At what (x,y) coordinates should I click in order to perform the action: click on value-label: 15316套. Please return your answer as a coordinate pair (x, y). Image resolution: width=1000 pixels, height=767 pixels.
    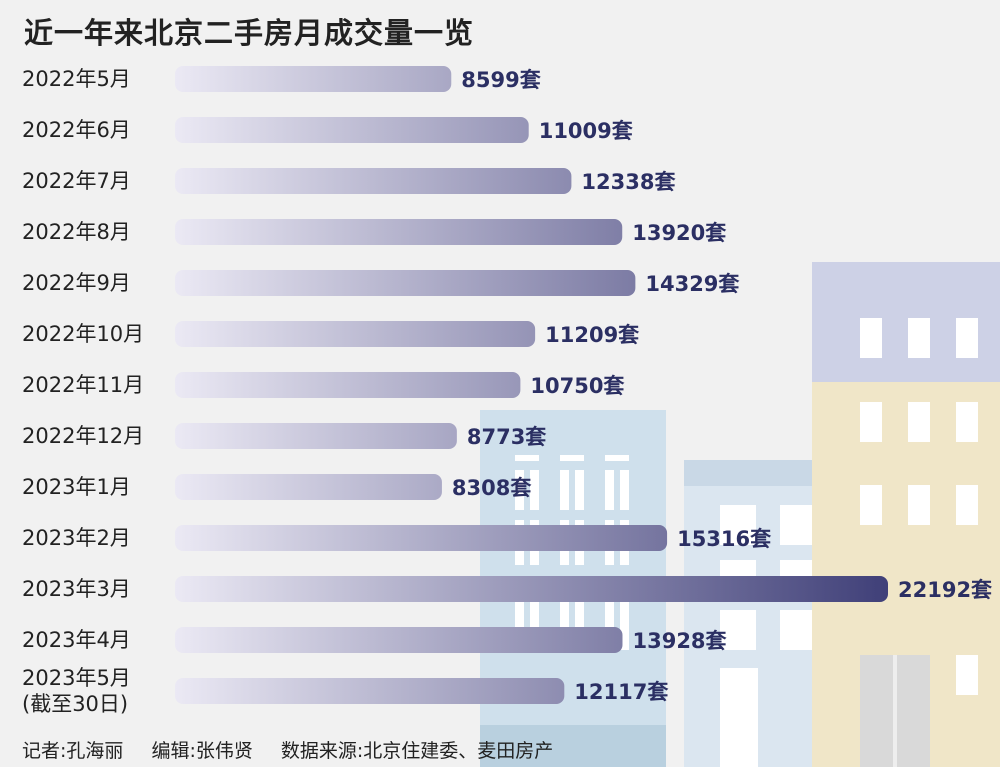
    Looking at the image, I should click on (724, 539).